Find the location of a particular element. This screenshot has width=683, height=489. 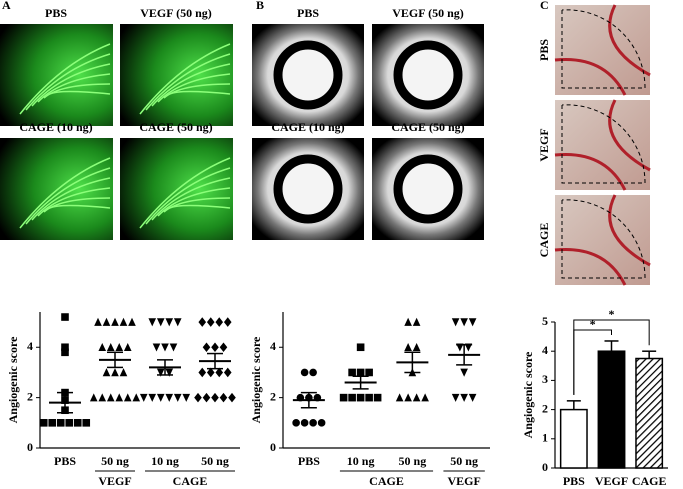

y-tick-label: 2 is located at coordinates (273, 396).